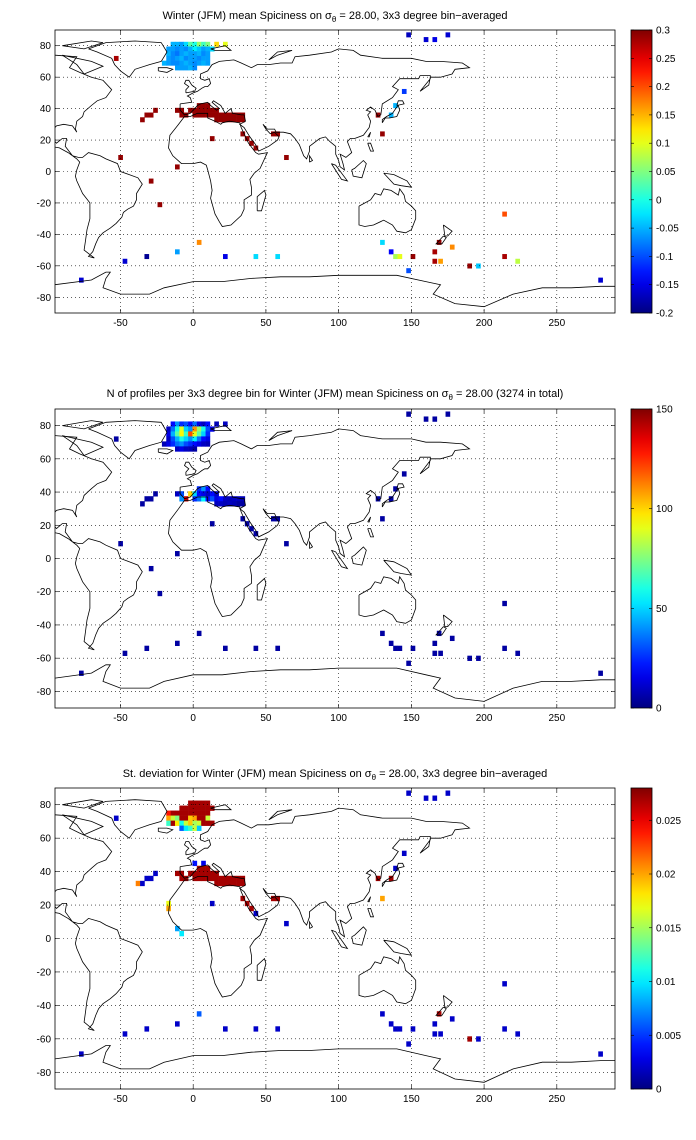 This screenshot has width=696, height=1140. I want to click on colorbar-tick-label: 0.02, so click(666, 875).